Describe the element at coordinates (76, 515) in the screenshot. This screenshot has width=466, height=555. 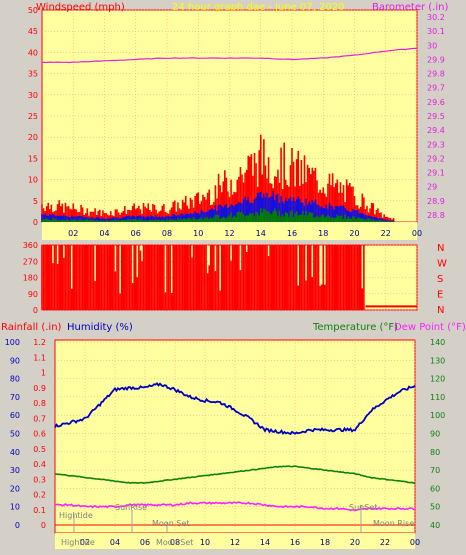
I see `hightide1-label: Hightide` at that location.